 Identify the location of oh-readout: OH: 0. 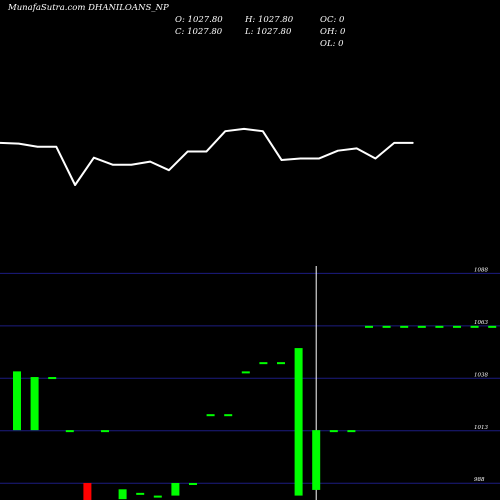
(333, 32).